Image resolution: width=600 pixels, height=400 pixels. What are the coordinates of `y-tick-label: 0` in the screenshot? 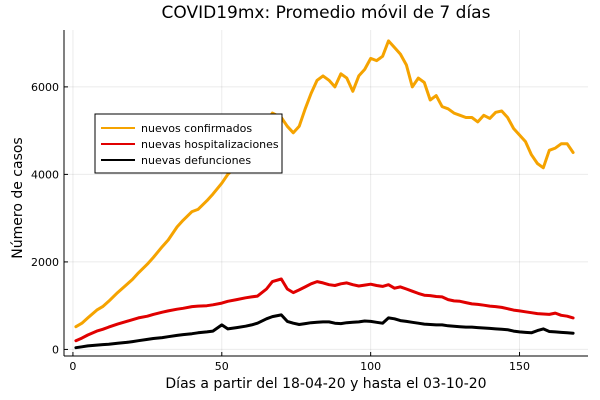 It's located at (55, 349).